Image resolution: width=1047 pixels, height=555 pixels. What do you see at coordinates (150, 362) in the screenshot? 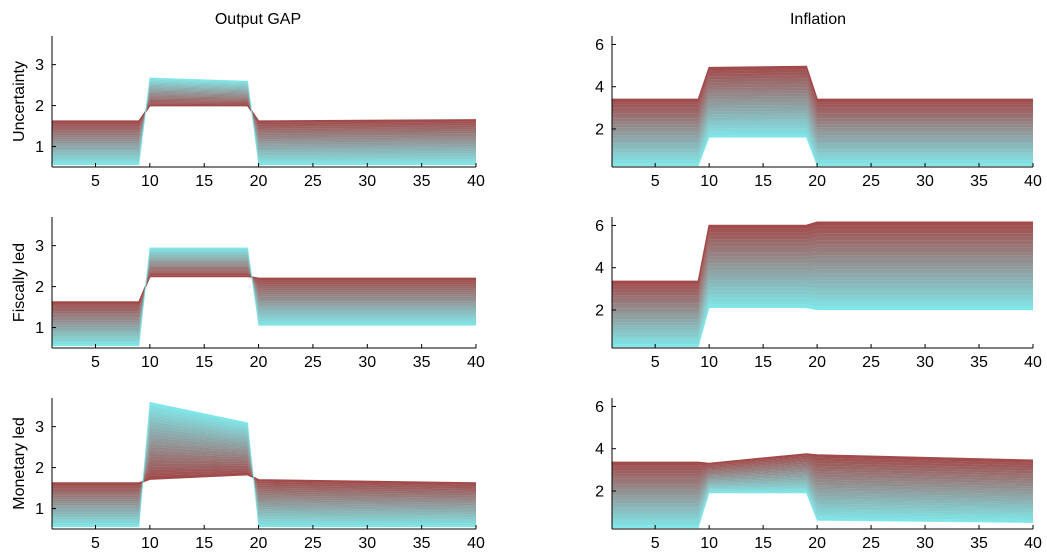
I see `x-tick-label: 10` at bounding box center [150, 362].